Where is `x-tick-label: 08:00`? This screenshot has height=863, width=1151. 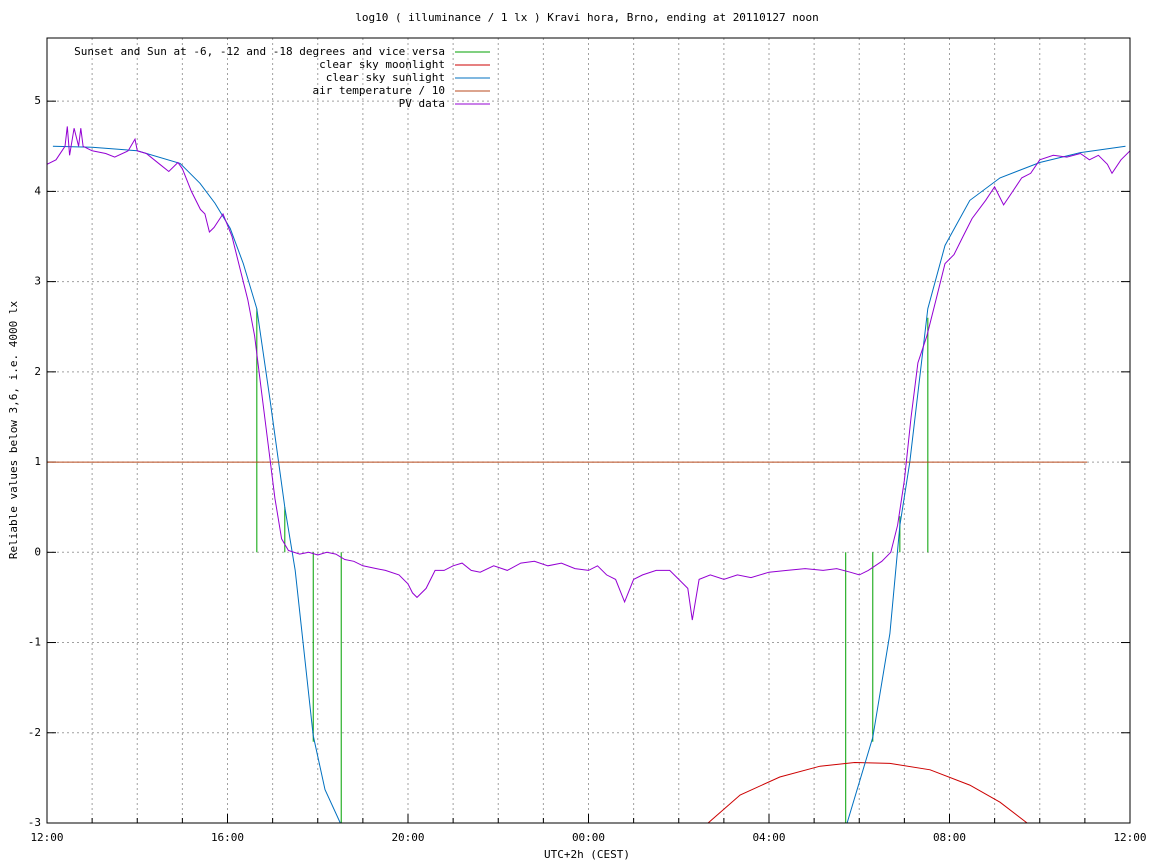
x-tick-label: 08:00 is located at coordinates (949, 837).